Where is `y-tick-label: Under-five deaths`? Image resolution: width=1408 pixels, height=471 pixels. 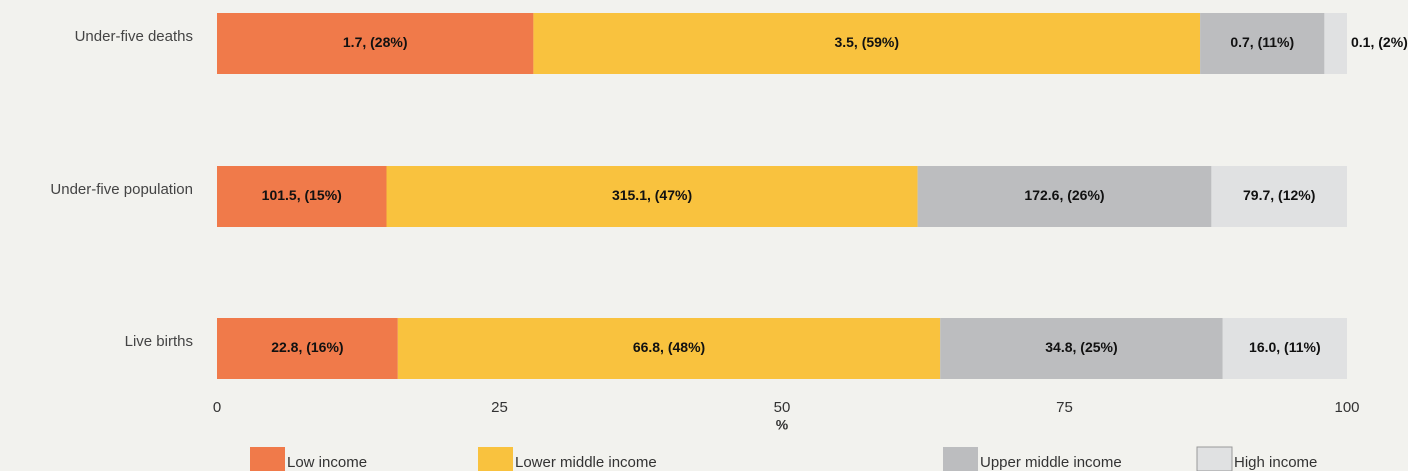
y-tick-label: Under-five deaths is located at coordinates (134, 36).